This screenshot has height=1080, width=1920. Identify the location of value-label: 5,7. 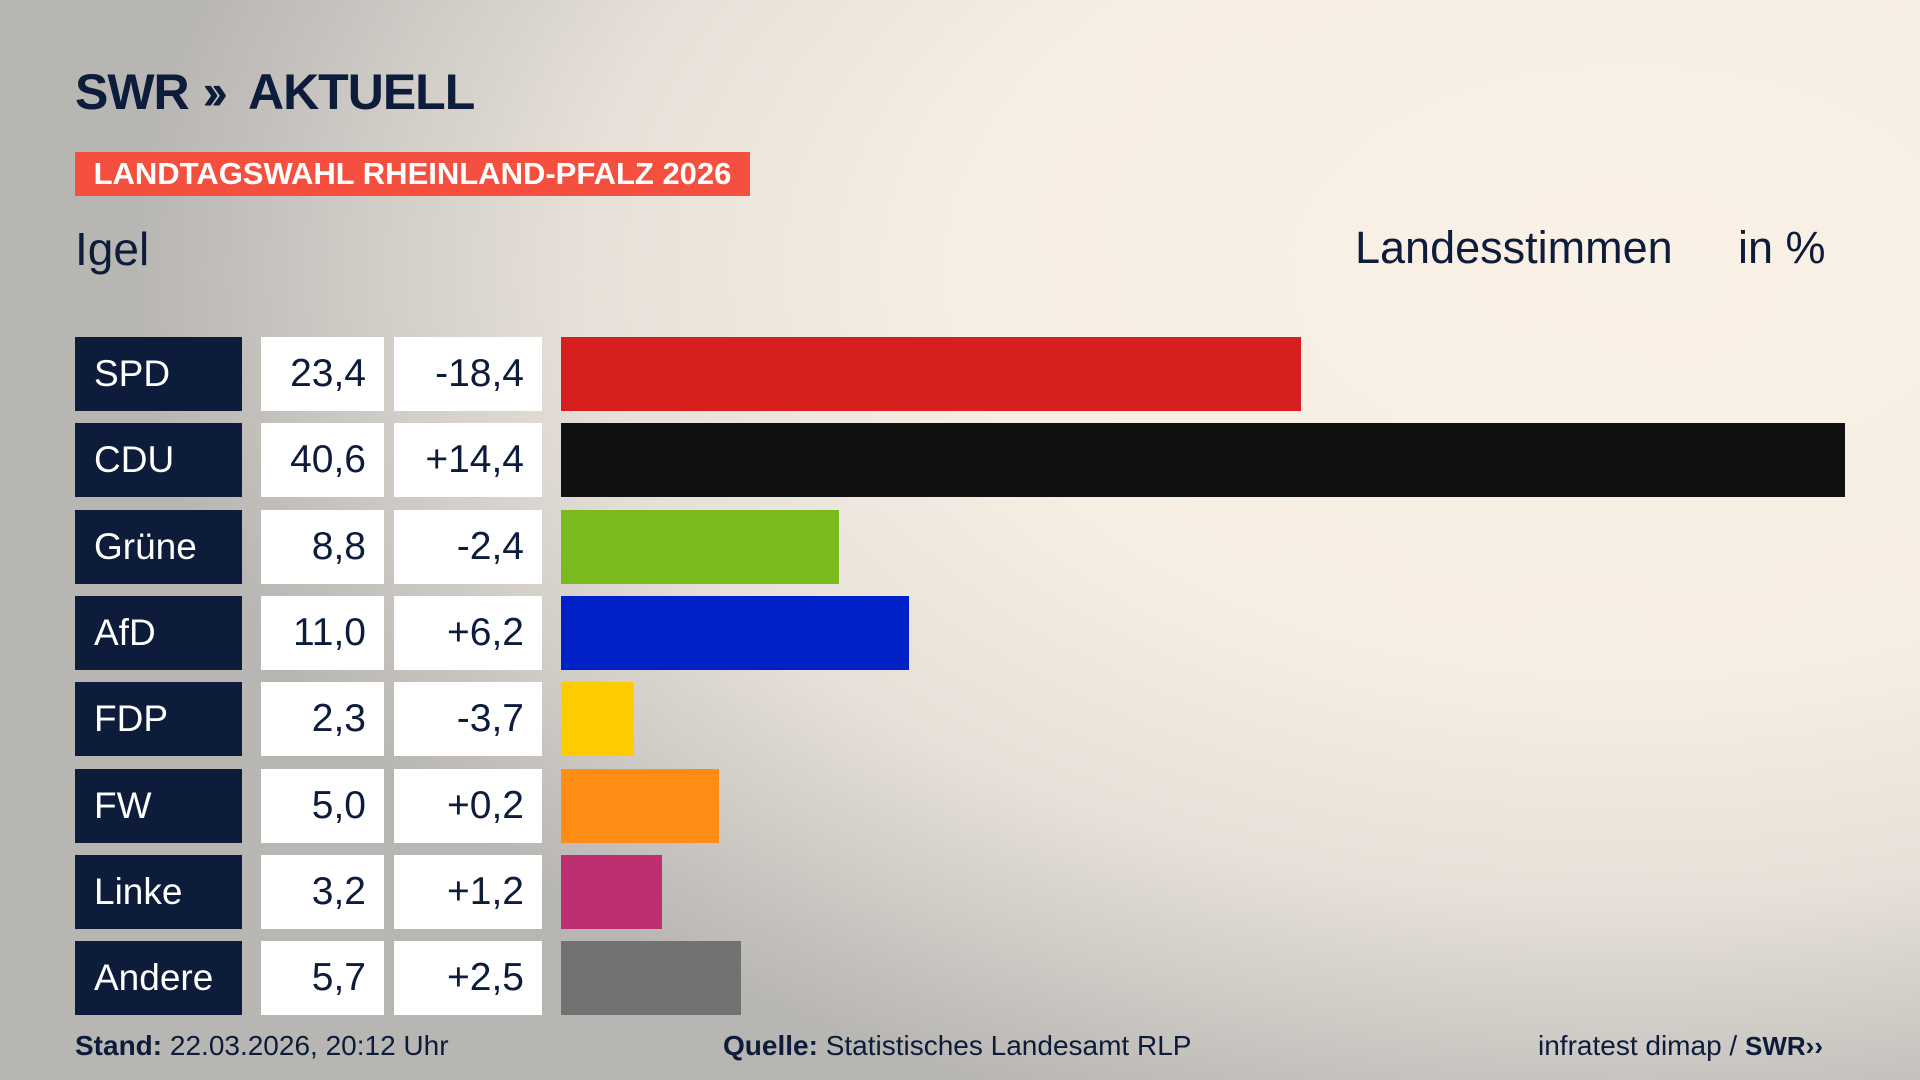
(322, 978).